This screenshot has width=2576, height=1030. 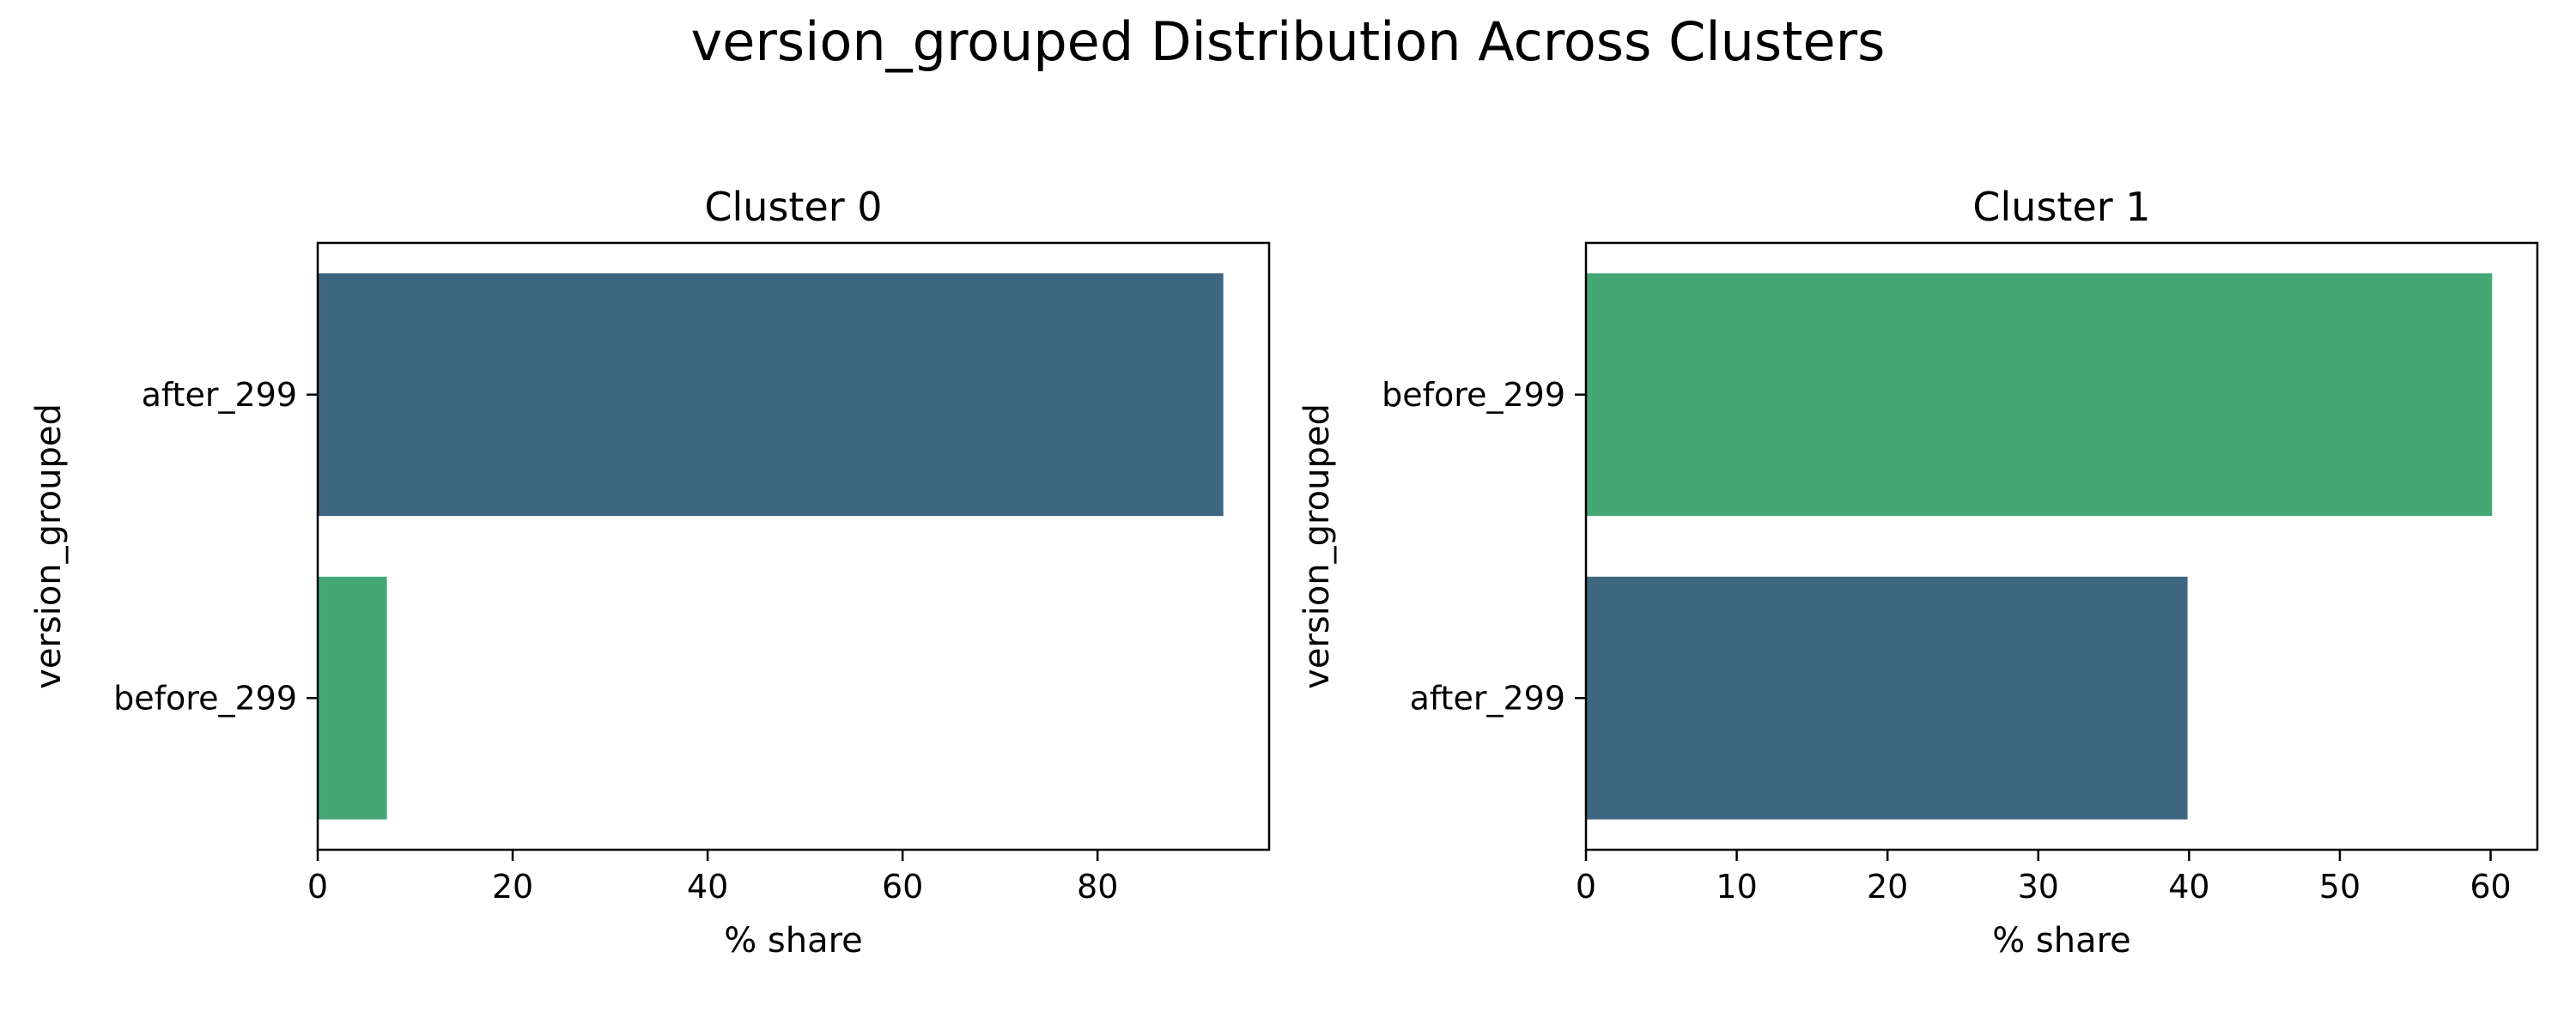 What do you see at coordinates (1097, 887) in the screenshot?
I see `x-tick-label: 80` at bounding box center [1097, 887].